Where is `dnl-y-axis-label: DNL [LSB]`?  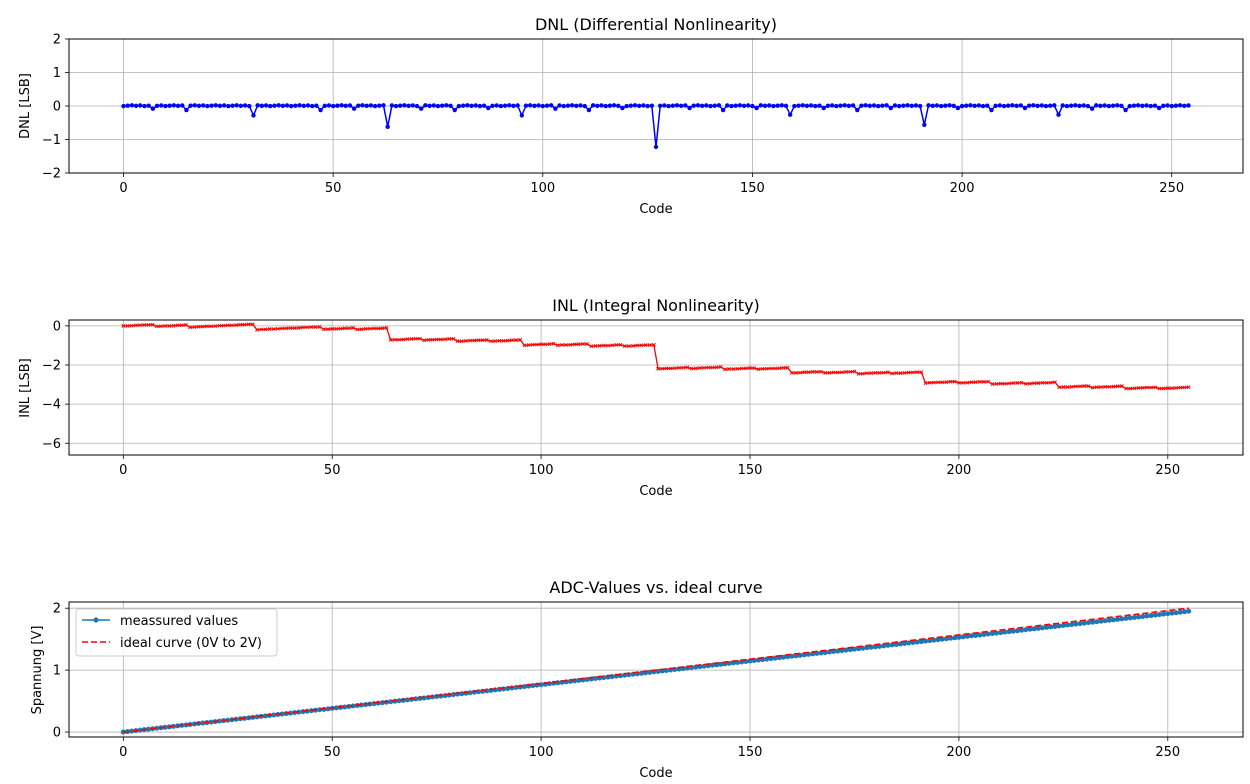
dnl-y-axis-label: DNL [LSB] is located at coordinates (25, 106).